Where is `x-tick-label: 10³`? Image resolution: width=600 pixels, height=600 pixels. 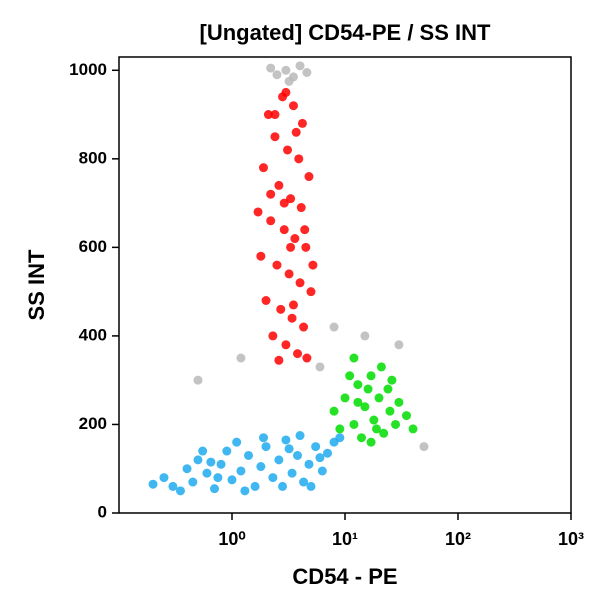 x-tick-label: 10³ is located at coordinates (571, 539).